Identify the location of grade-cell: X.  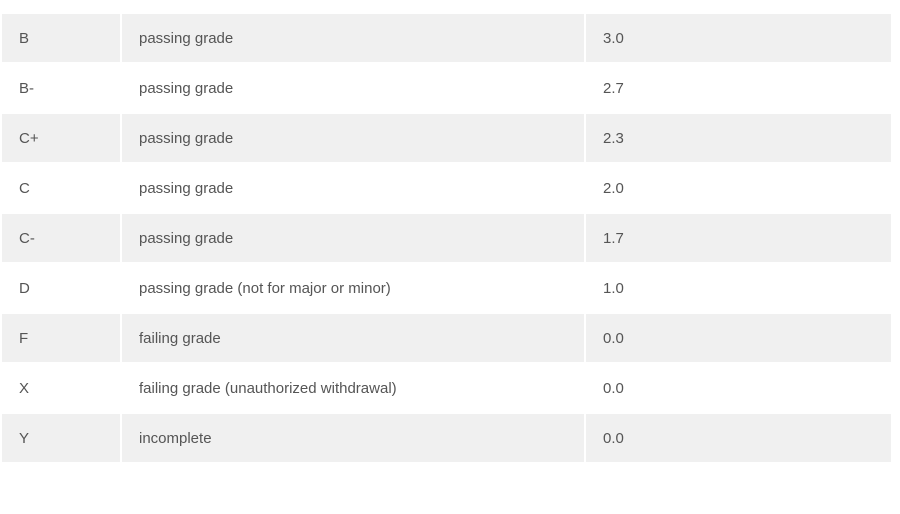
(61, 388).